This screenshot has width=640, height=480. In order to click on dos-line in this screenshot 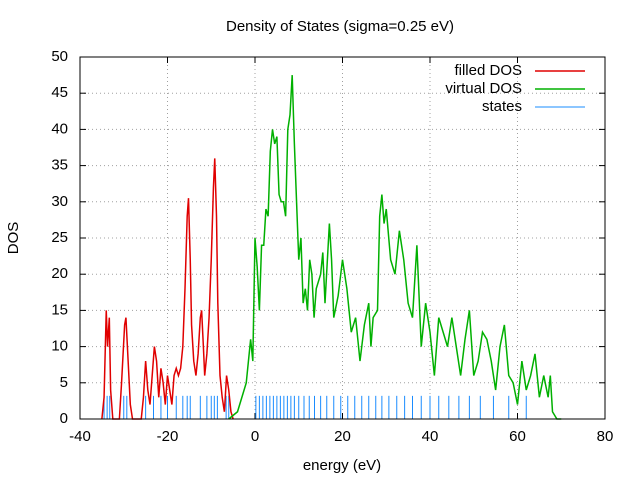, I will do `click(167, 289)`.